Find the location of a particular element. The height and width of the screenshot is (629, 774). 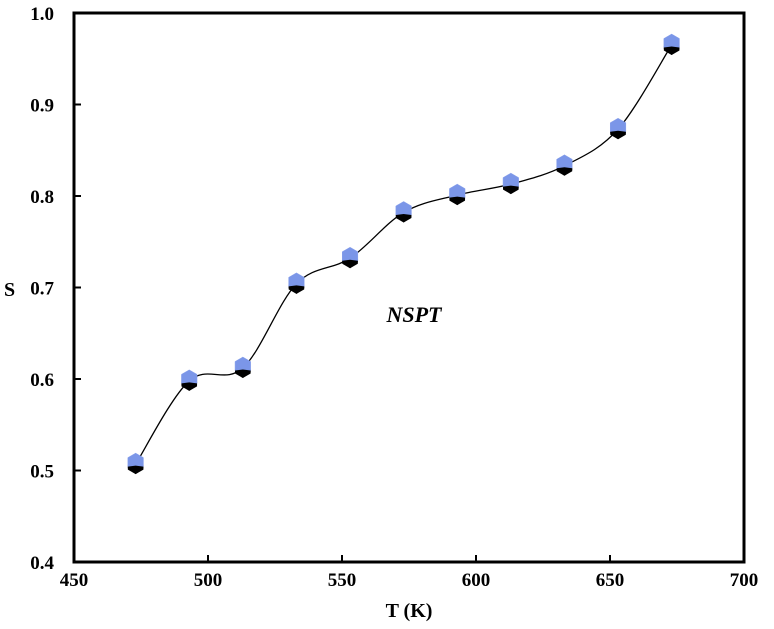

y-tick-label: 0.8 is located at coordinates (42, 197).